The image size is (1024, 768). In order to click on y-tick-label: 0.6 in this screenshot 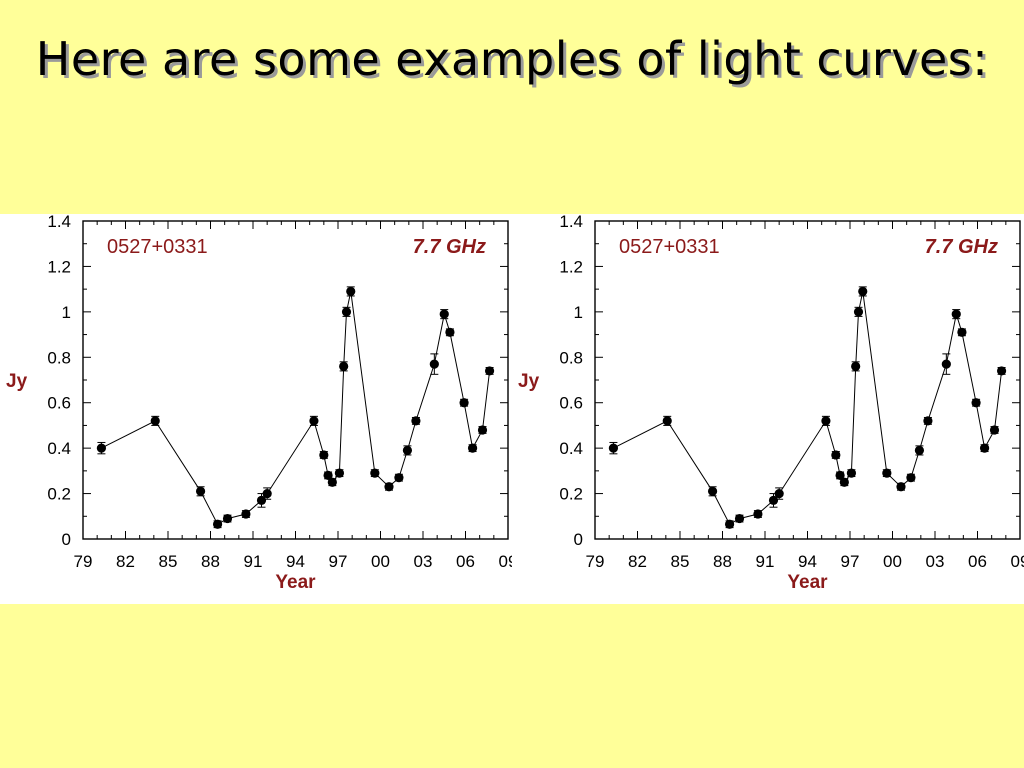, I will do `click(59, 403)`.